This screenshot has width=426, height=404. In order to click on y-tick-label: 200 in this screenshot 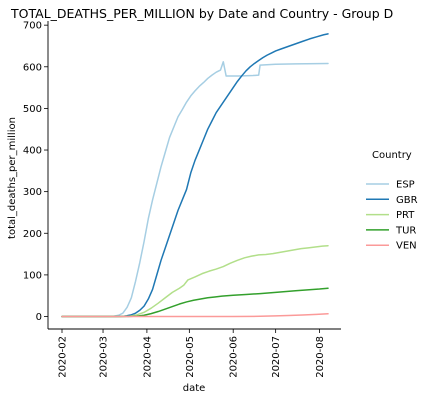, I will do `click(32, 234)`.